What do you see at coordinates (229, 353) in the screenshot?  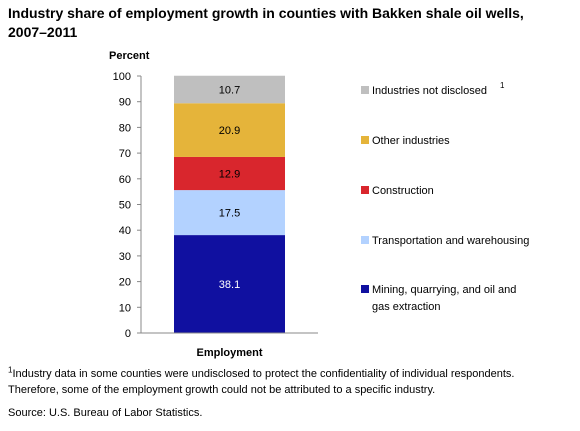 I see `x-tick-label: Employment` at bounding box center [229, 353].